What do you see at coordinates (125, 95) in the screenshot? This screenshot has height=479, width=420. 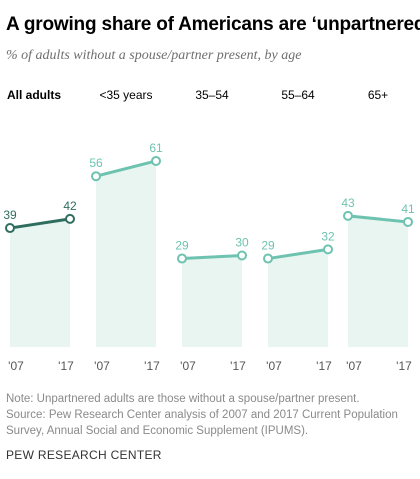 I see `panel-label: <35 years` at bounding box center [125, 95].